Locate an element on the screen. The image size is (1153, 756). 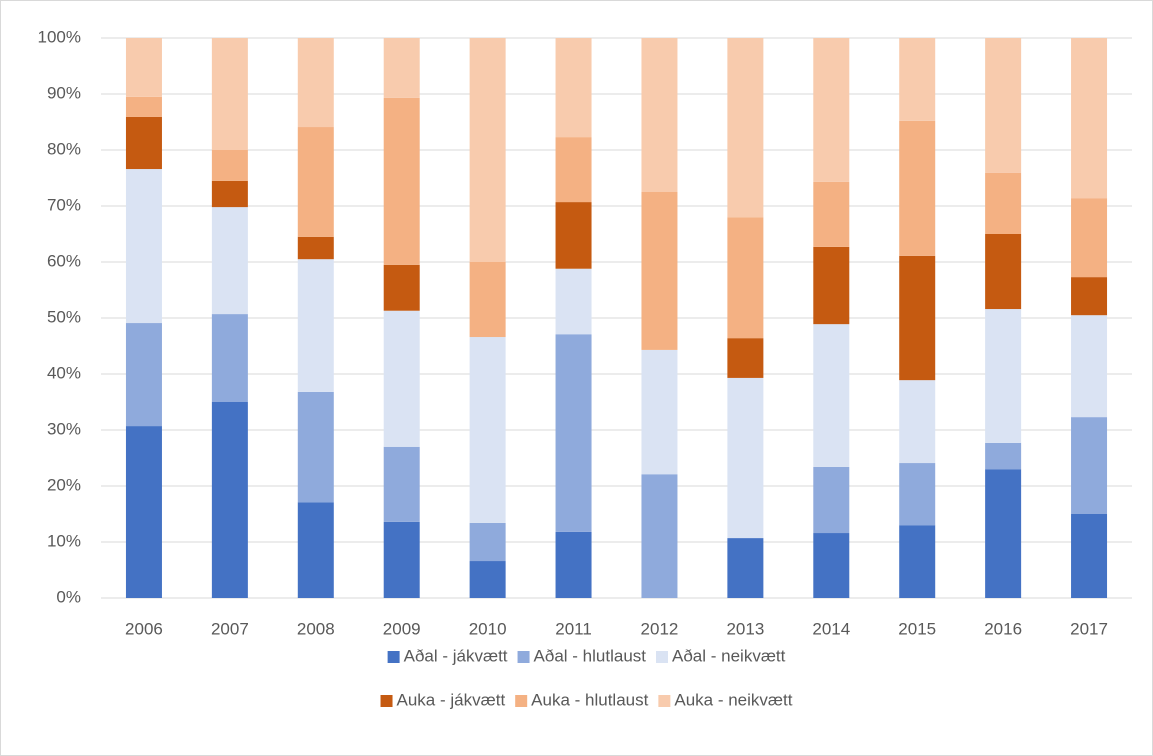
y-tick-label: 50% is located at coordinates (64, 316).